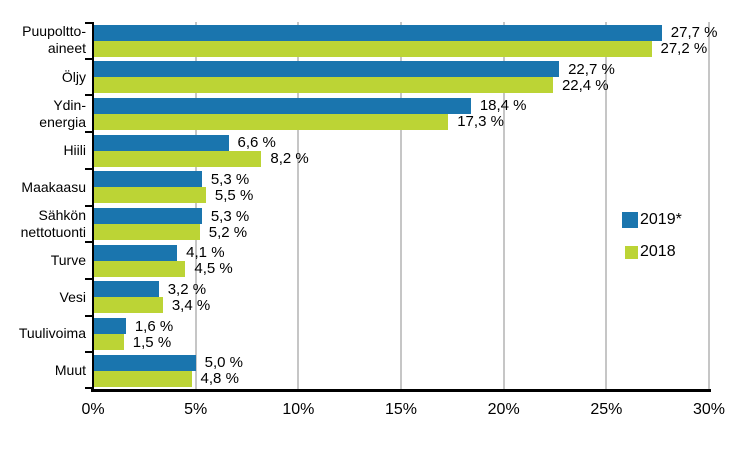  I want to click on value-label-2018: 5,5 %, so click(234, 195).